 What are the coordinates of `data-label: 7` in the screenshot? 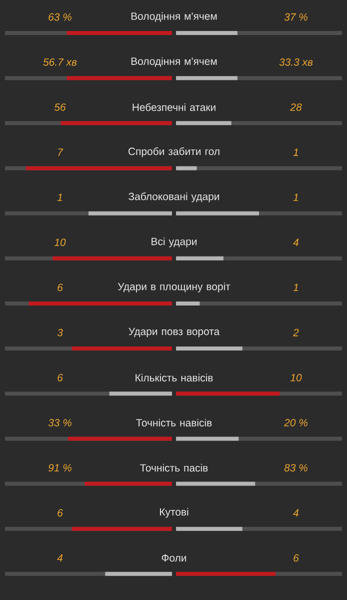 It's located at (61, 152).